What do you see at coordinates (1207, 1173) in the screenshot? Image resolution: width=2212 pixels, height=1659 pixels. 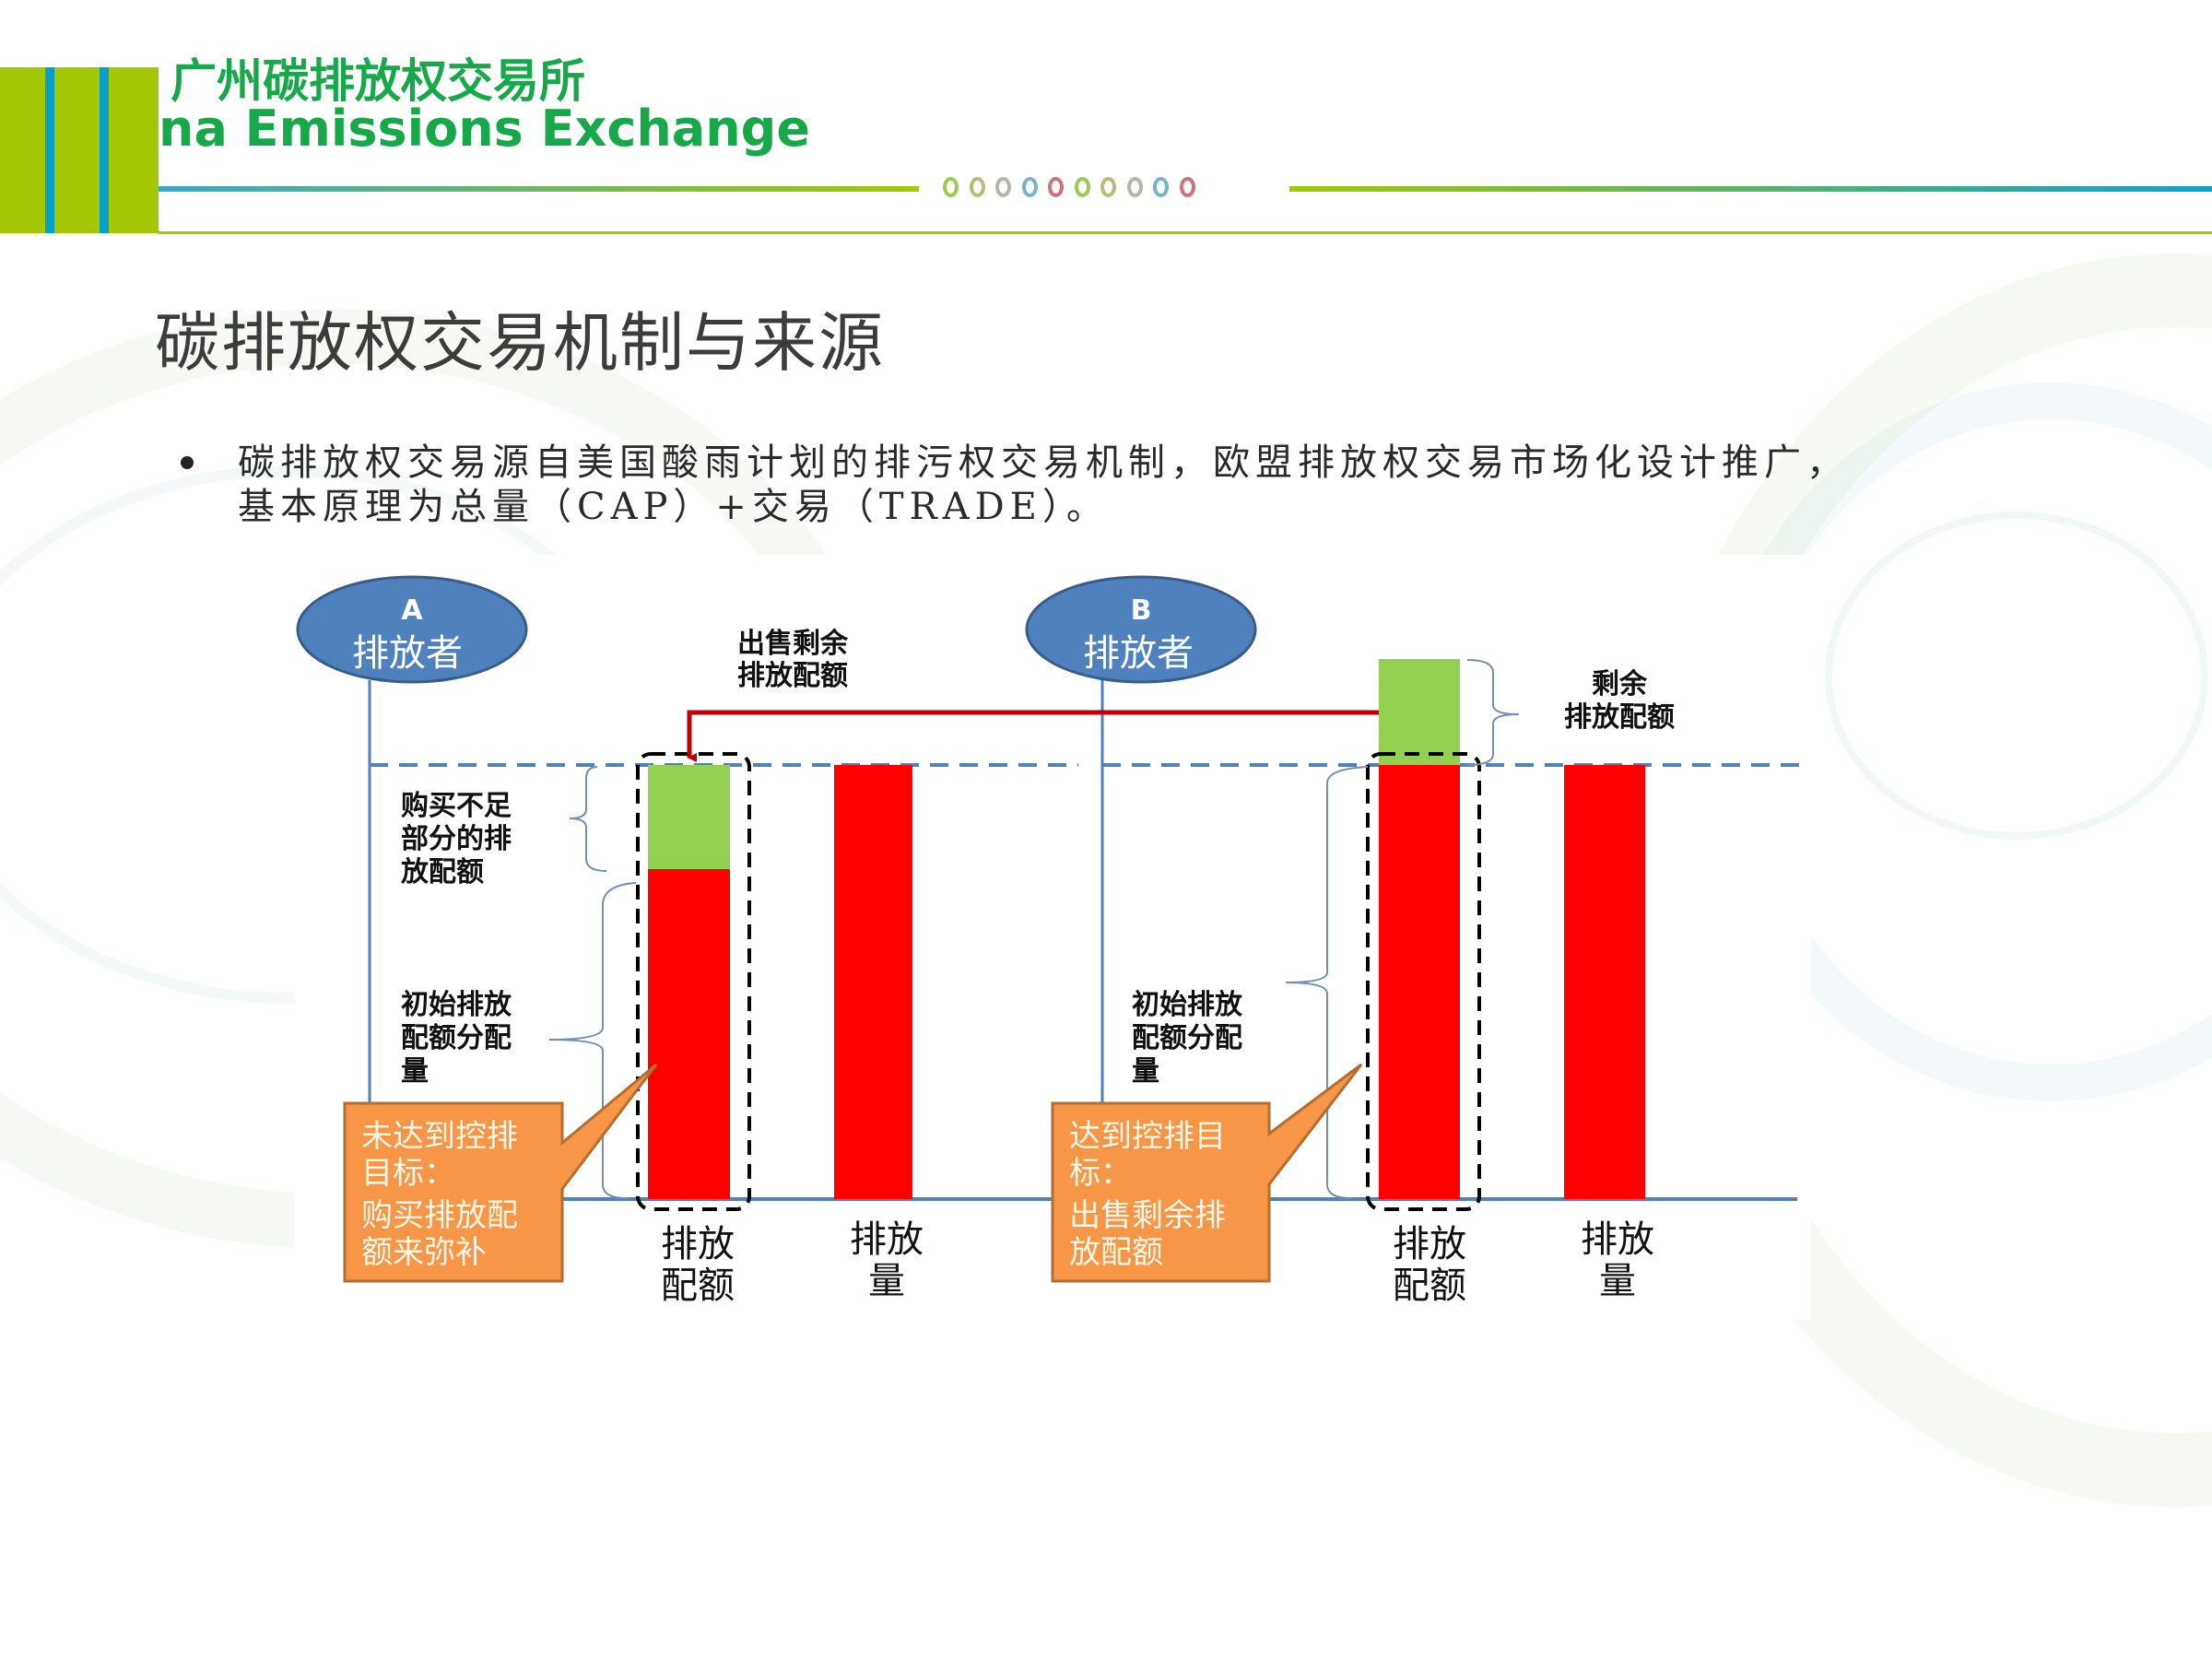 I see `callout-b` at bounding box center [1207, 1173].